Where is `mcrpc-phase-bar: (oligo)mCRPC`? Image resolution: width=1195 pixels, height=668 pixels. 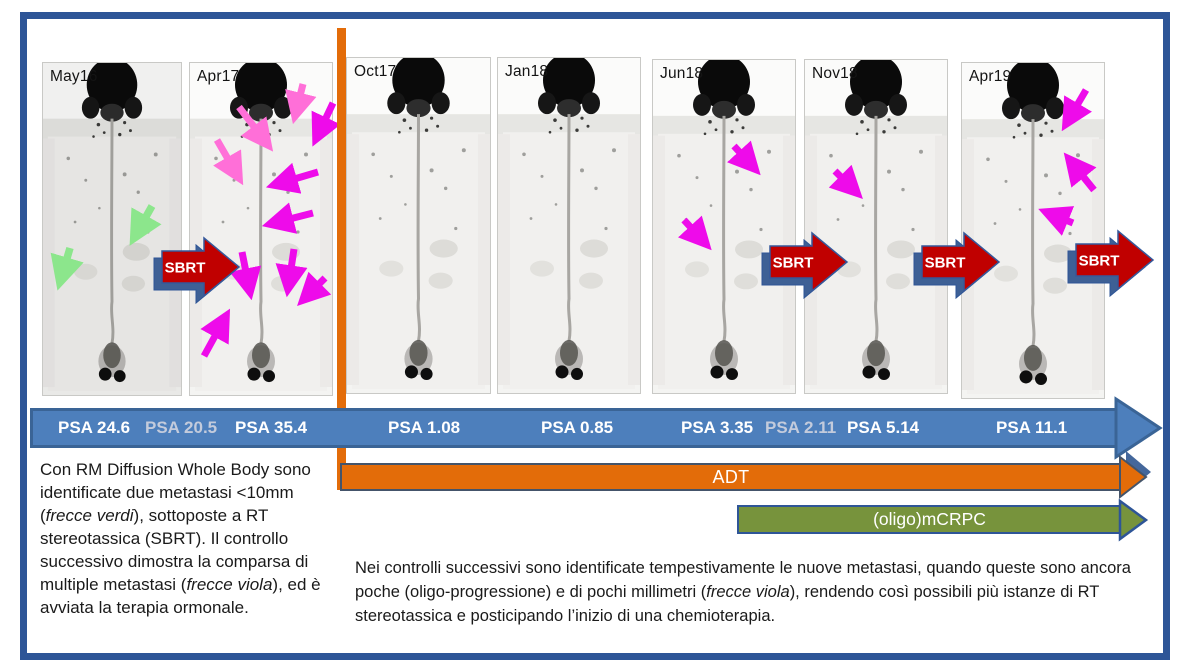 mcrpc-phase-bar: (oligo)mCRPC is located at coordinates (929, 519).